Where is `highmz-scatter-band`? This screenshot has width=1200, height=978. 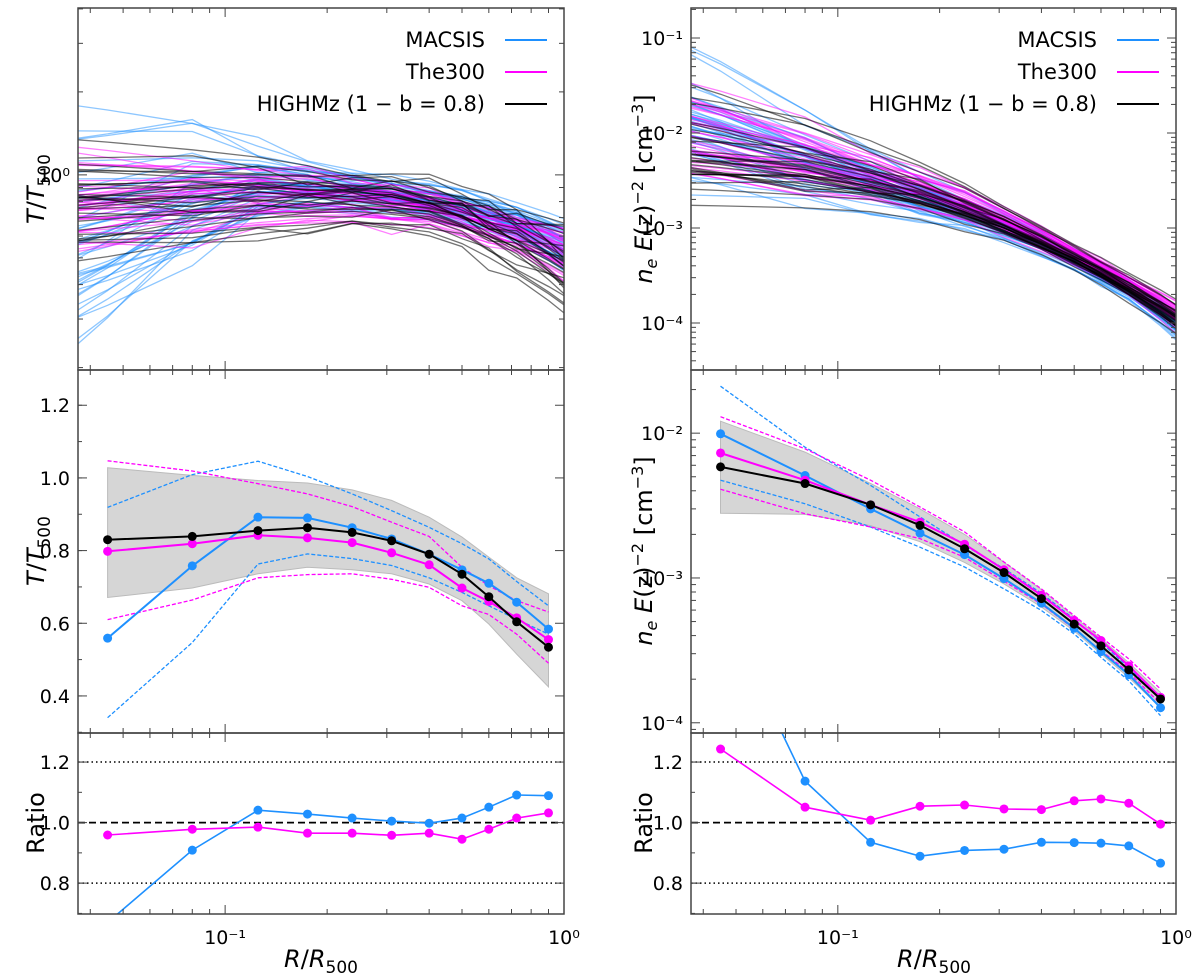
highmz-scatter-band is located at coordinates (328, 578).